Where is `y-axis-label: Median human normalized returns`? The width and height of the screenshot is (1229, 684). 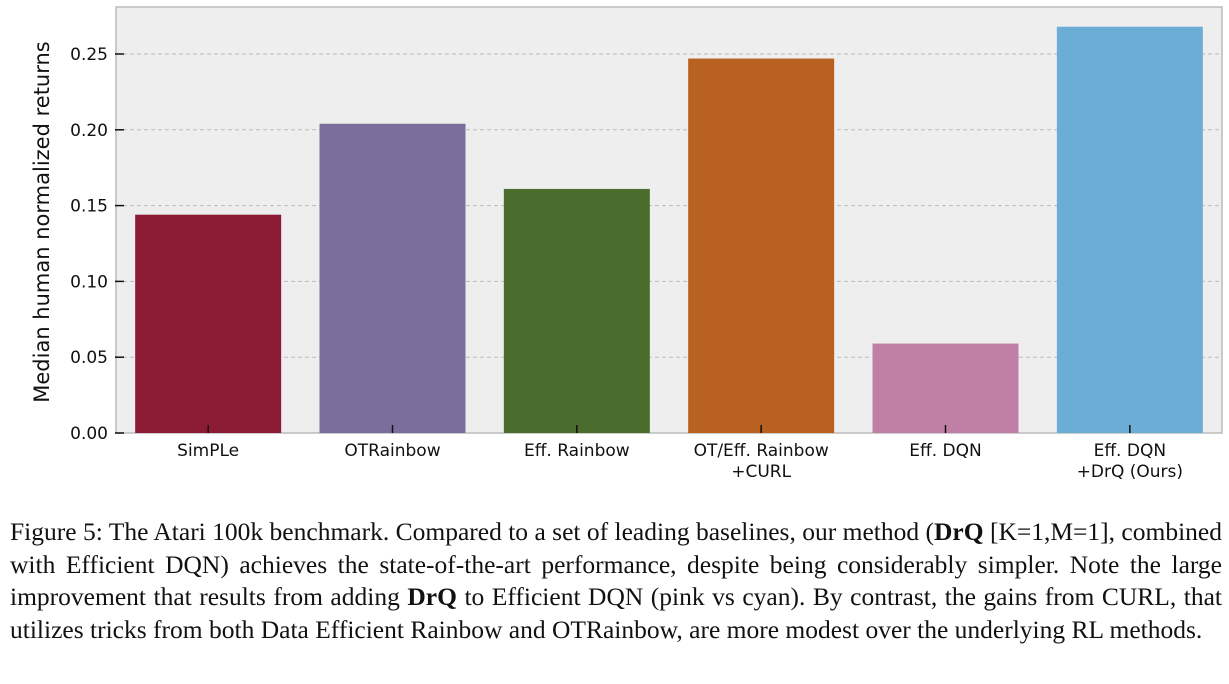 y-axis-label: Median human normalized returns is located at coordinates (42, 222).